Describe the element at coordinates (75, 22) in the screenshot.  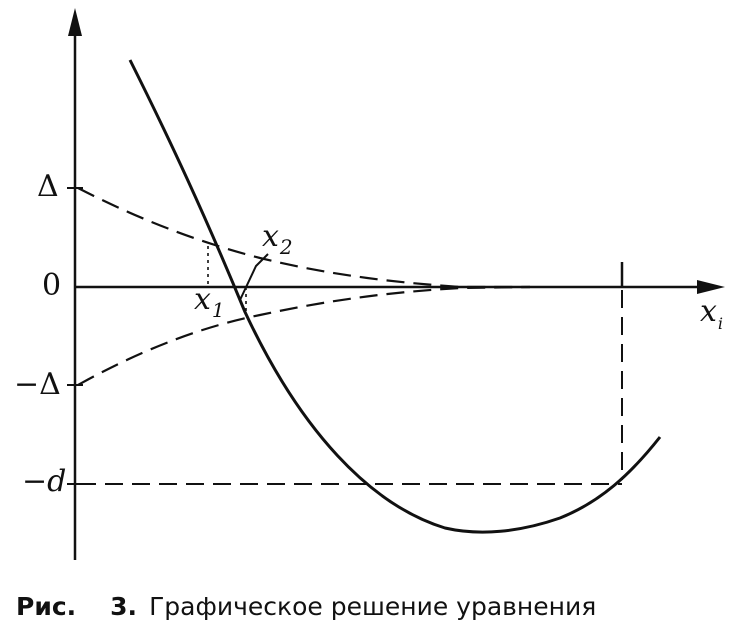
I see `y-axis-arrow` at that location.